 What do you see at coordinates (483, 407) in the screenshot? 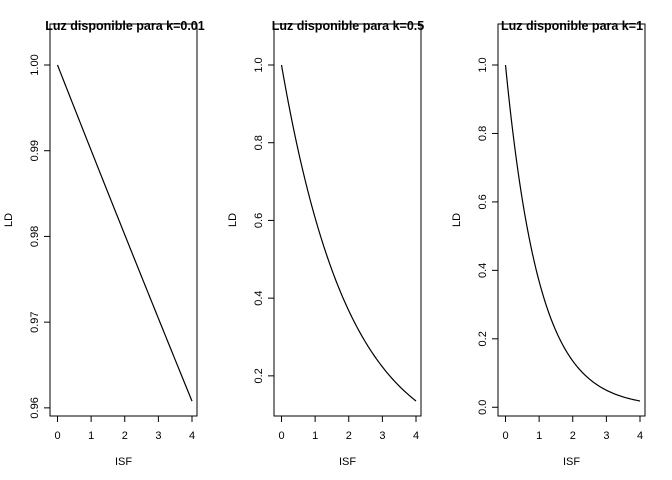
I see `y-tick-label: 0.0` at bounding box center [483, 407].